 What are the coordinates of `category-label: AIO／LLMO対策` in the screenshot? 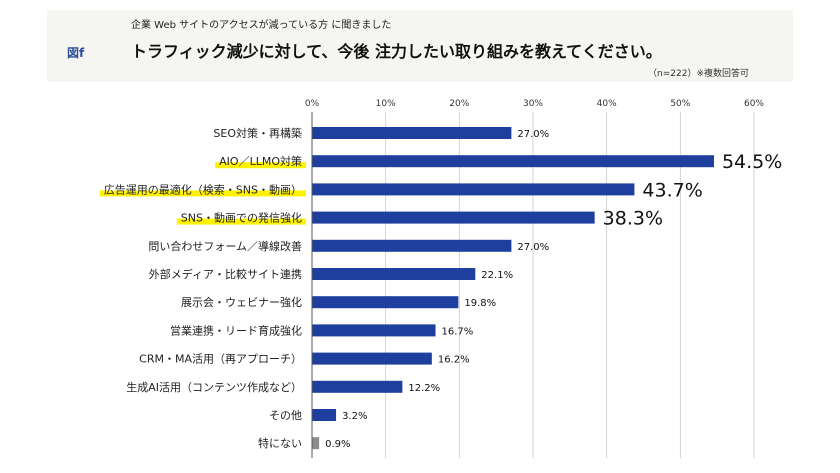 It's located at (260, 161).